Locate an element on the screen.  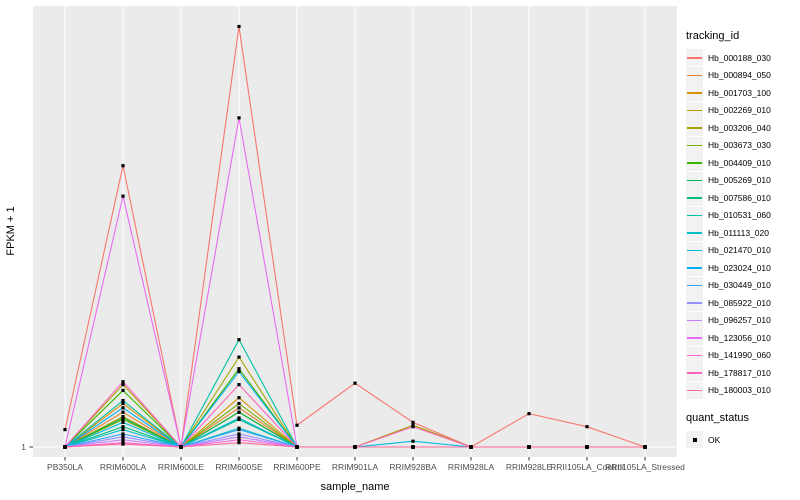
x-tick-label: RRIM928LA is located at coordinates (471, 467).